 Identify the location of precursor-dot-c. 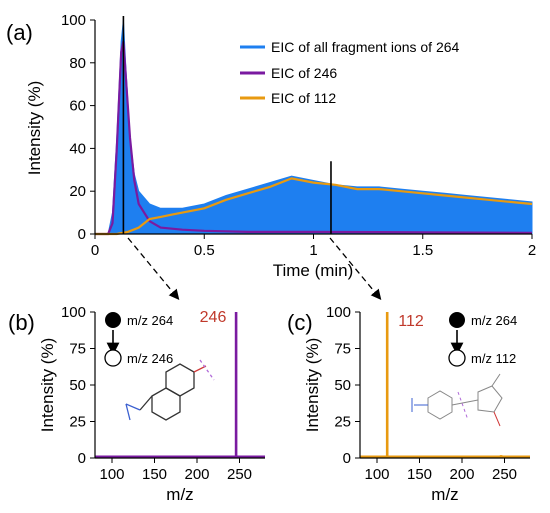
(457, 320).